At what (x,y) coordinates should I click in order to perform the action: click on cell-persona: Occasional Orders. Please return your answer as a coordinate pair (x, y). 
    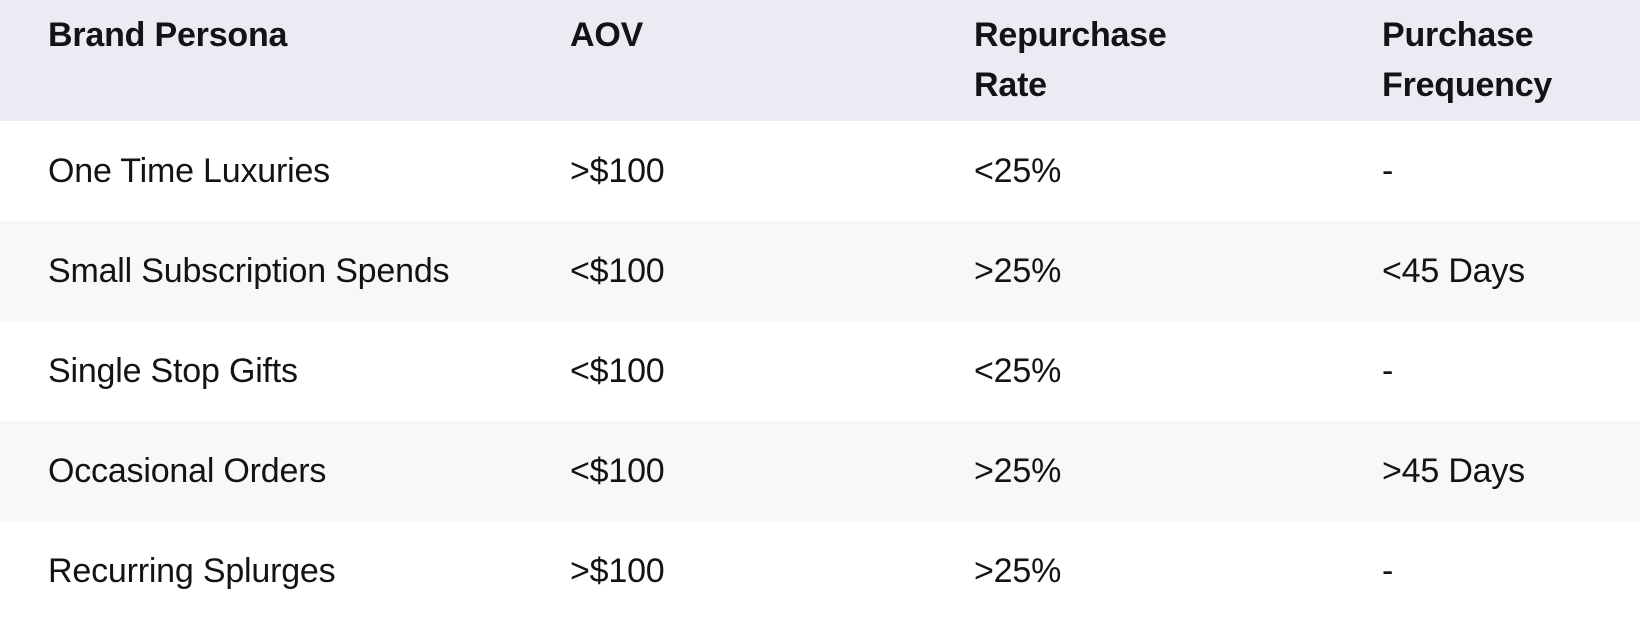
    Looking at the image, I should click on (187, 470).